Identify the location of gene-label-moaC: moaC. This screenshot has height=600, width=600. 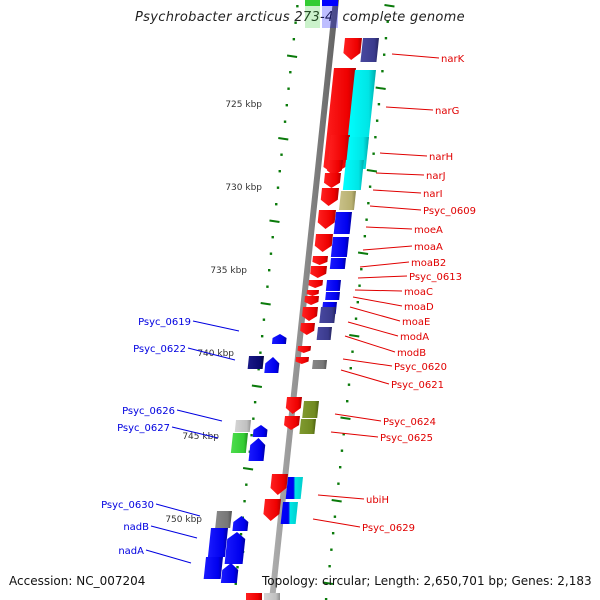
(418, 292).